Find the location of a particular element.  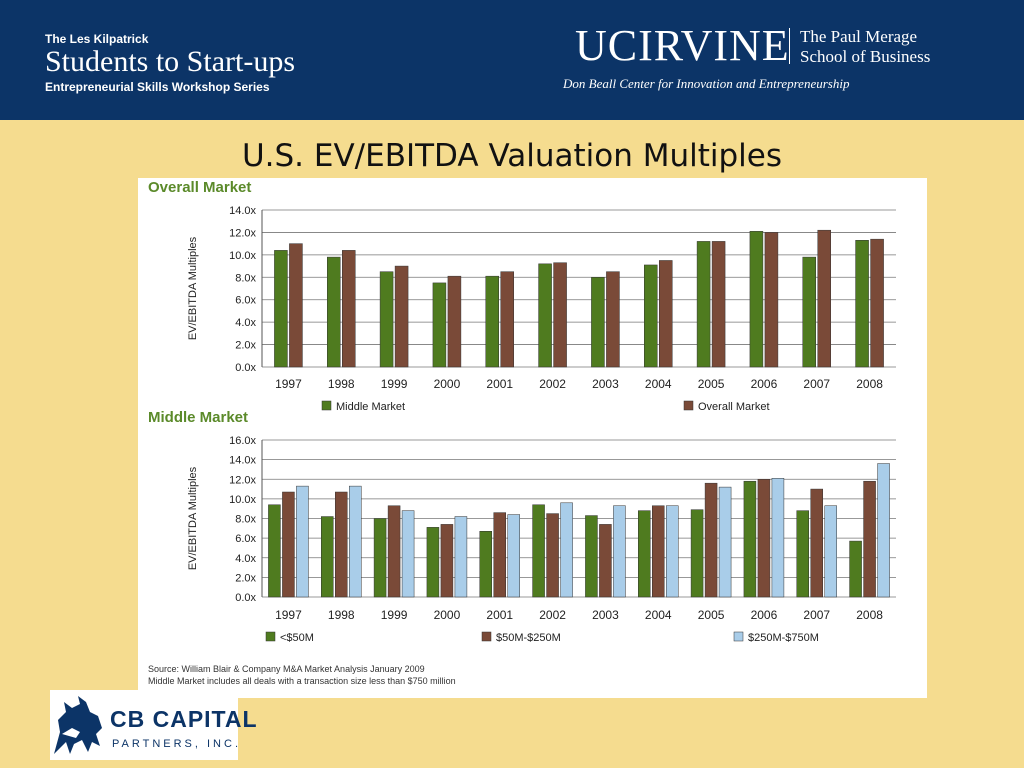

bull-icon is located at coordinates (78, 725).